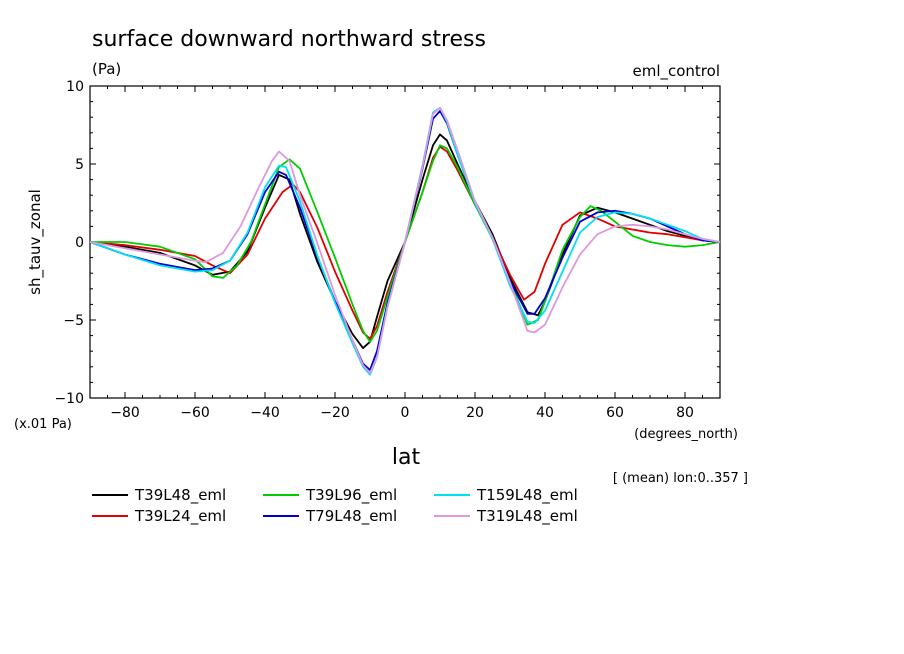 The width and height of the screenshot is (904, 654). I want to click on y-axis-label: sh_tauv_zonal, so click(35, 242).